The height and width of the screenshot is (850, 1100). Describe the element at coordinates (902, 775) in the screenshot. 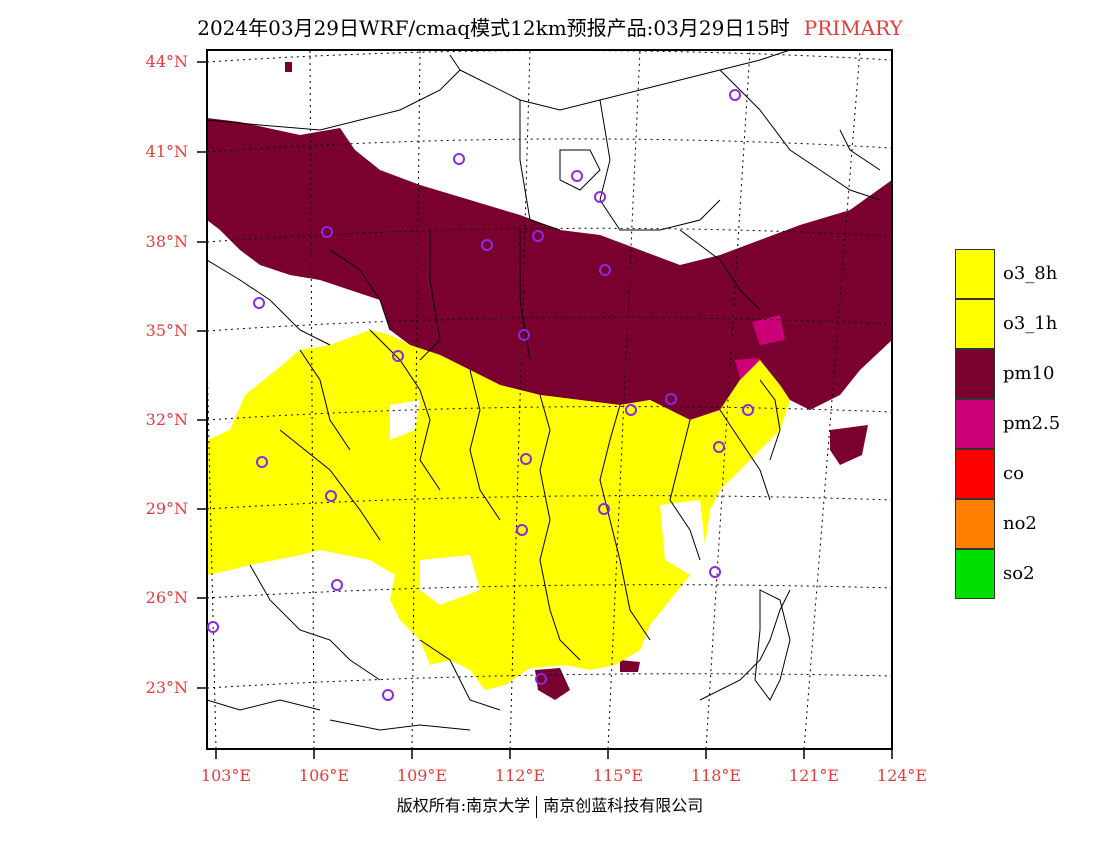

I see `lon-label: 124°E` at that location.